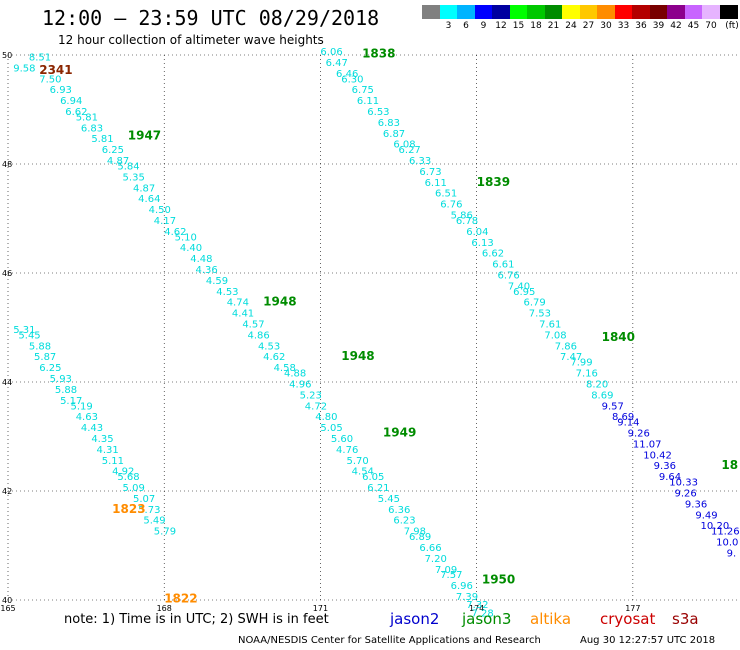 The image size is (740, 650). I want to click on wave-height-value: 9.49, so click(706, 515).